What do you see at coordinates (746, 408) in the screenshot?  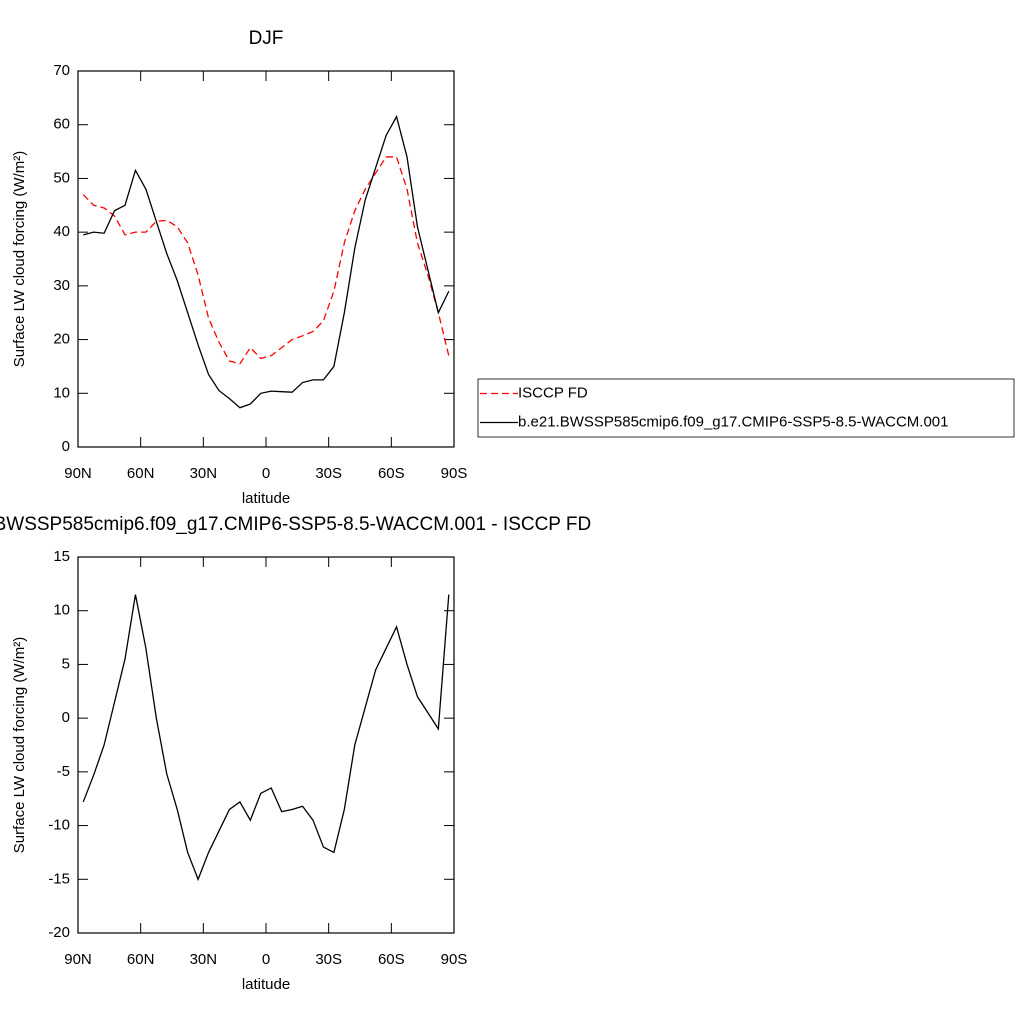 I see `legend-box` at bounding box center [746, 408].